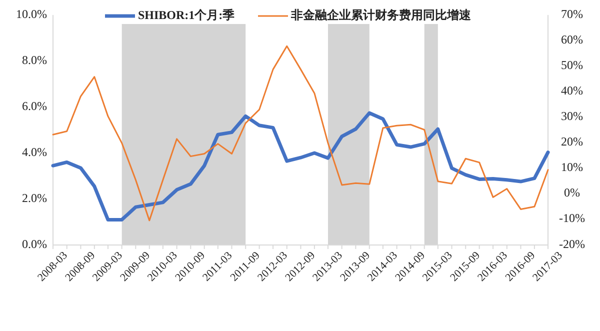 The image size is (600, 331). I want to click on y-tick-label: 4.0%, so click(34, 151).